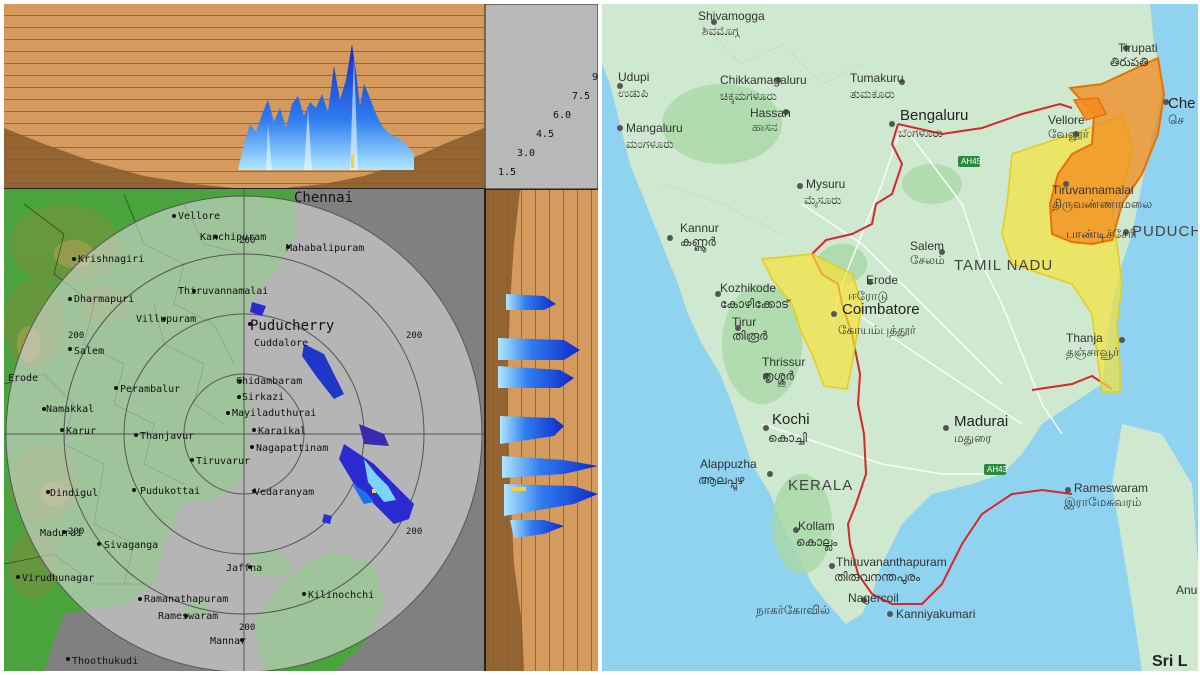 The width and height of the screenshot is (1200, 675). Describe the element at coordinates (748, 288) in the screenshot. I see `place-label: Kozhikode` at that location.